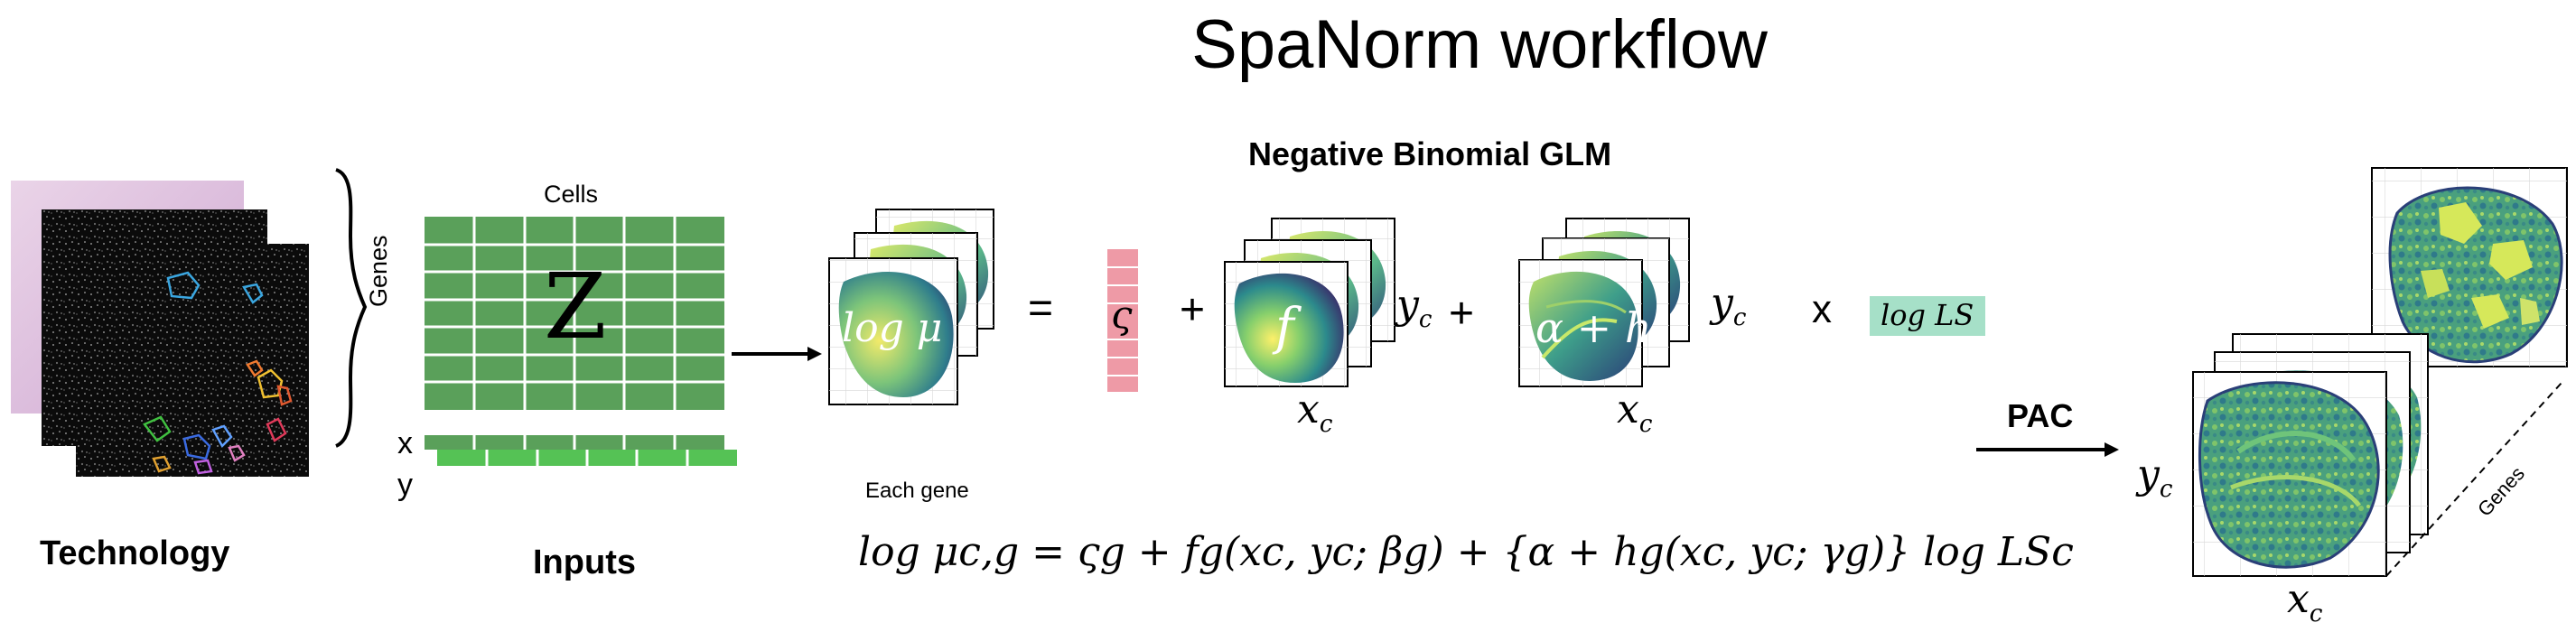 This screenshot has width=2576, height=632. I want to click on zeta-bar, so click(1122, 320).